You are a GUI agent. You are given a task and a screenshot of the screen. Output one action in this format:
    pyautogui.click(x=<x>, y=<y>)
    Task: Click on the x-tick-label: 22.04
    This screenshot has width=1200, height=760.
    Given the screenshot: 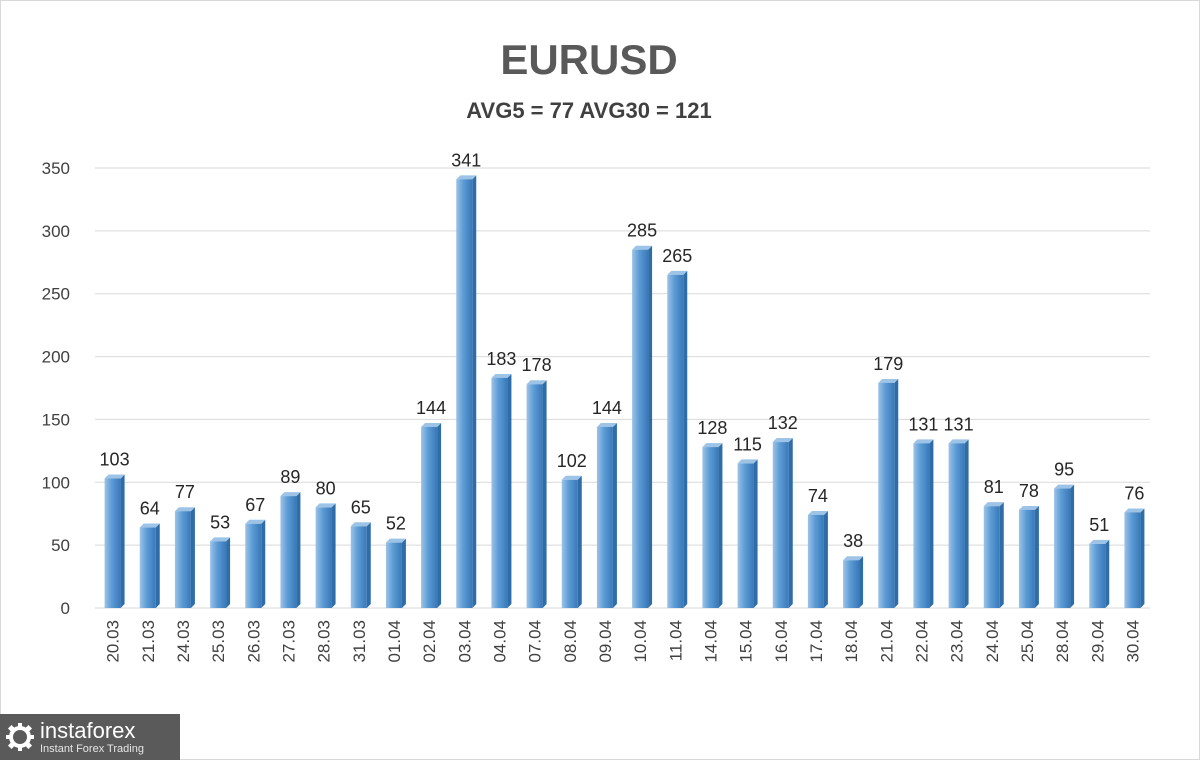 What is the action you would take?
    pyautogui.click(x=921, y=641)
    